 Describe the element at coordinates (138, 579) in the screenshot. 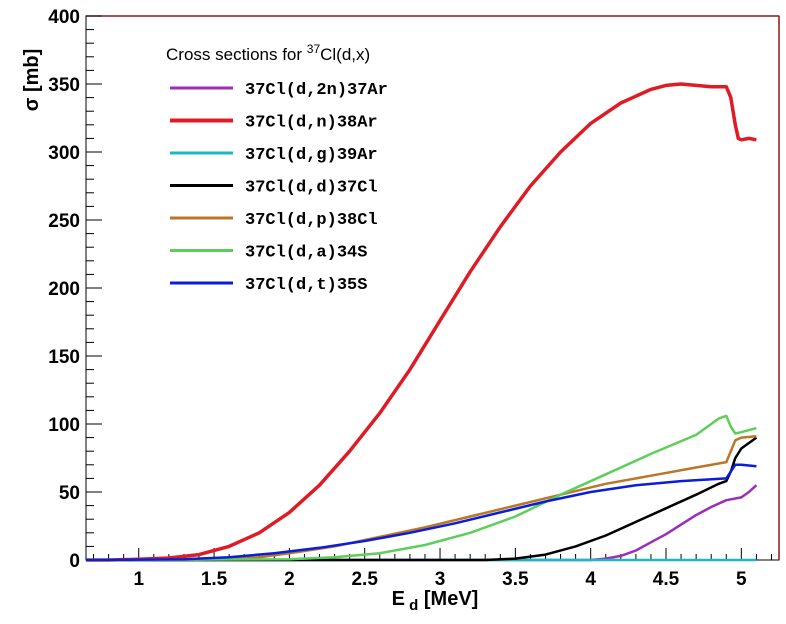

I see `x-tick-label: 1` at that location.